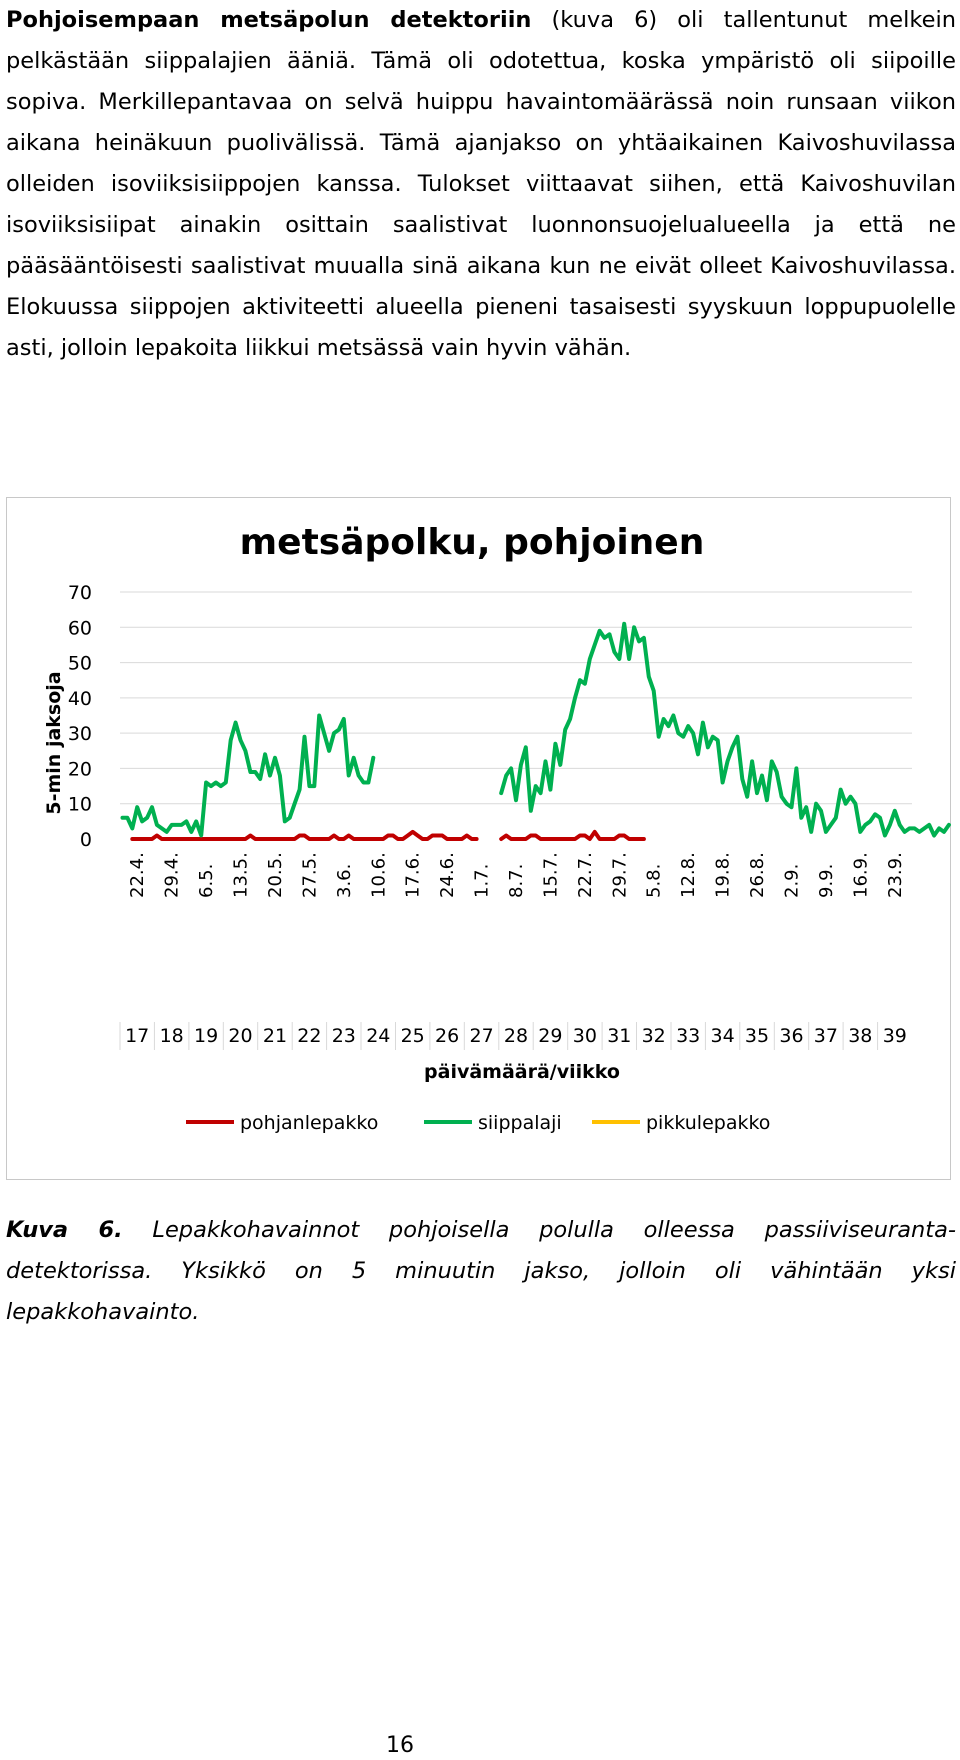 This screenshot has width=960, height=1760. I want to click on x-date-label: 19.8., so click(723, 875).